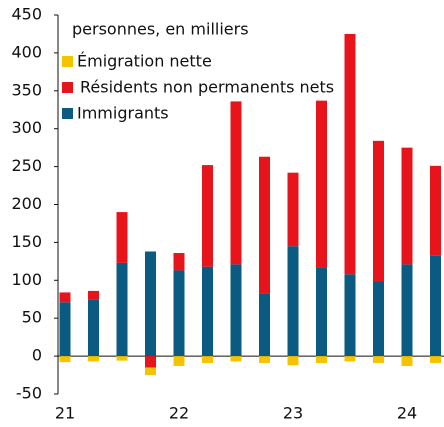 The image size is (444, 427). Describe the element at coordinates (26, 89) in the screenshot. I see `y-tick-label: 350` at that location.